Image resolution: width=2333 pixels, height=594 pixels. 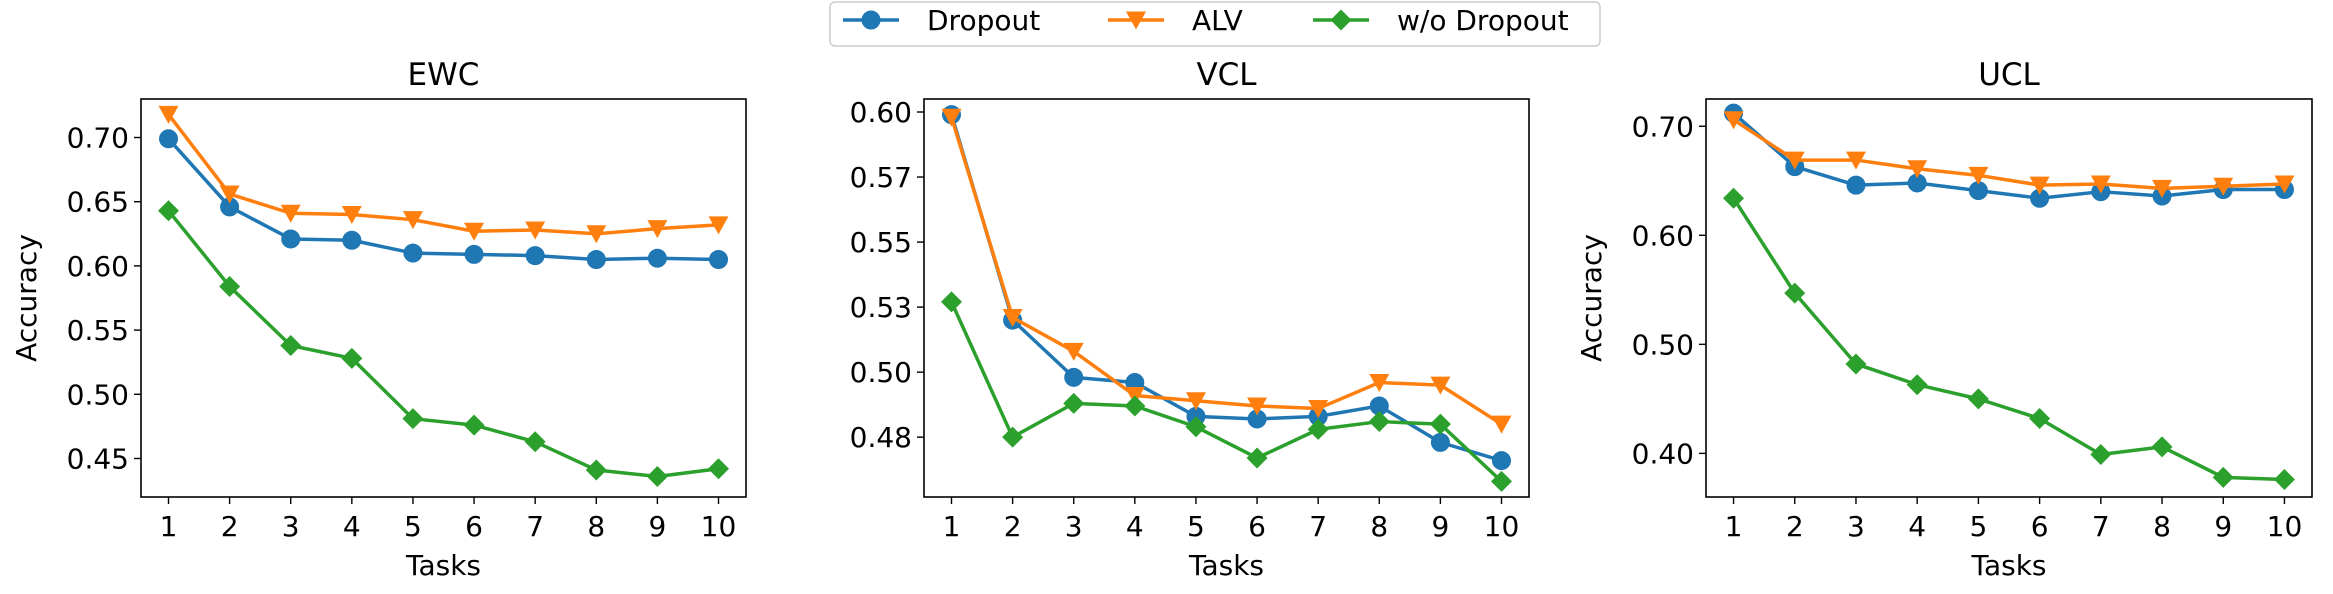 I want to click on legend-marker-dropout, so click(x=871, y=20).